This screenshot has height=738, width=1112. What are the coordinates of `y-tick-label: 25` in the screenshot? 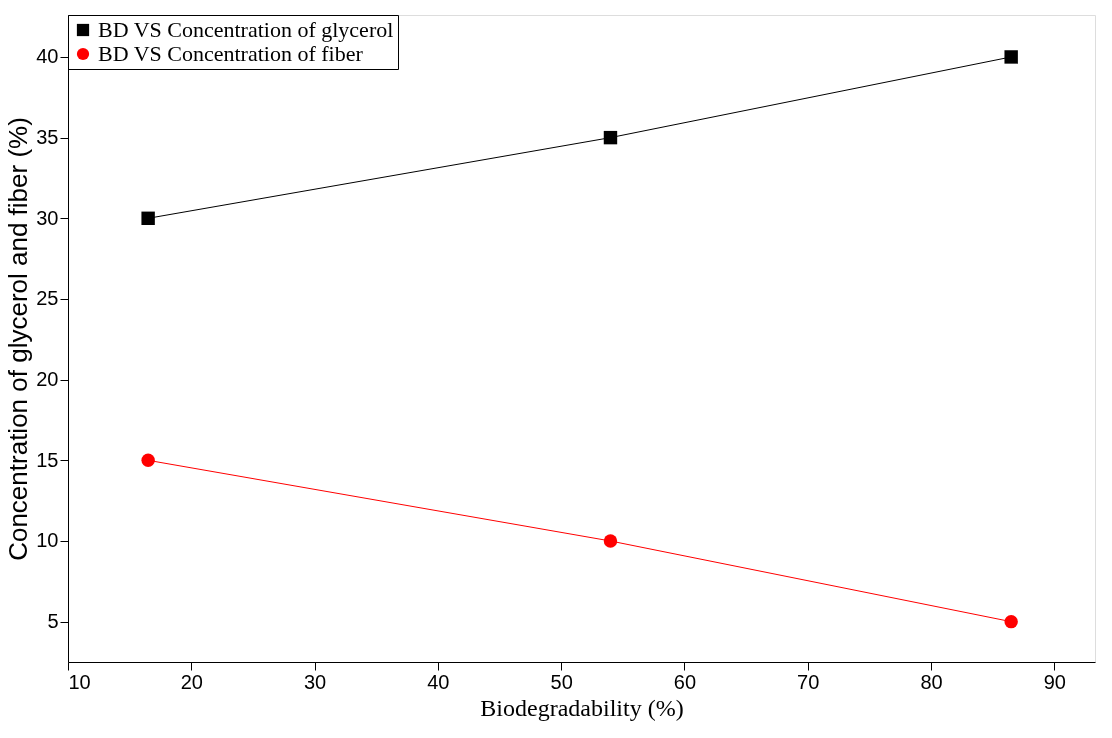 It's located at (47, 298).